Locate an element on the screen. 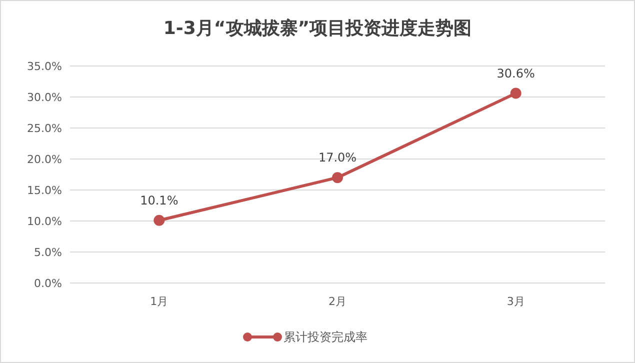 This screenshot has height=363, width=635. y-tick-label: 10.0% is located at coordinates (44, 221).